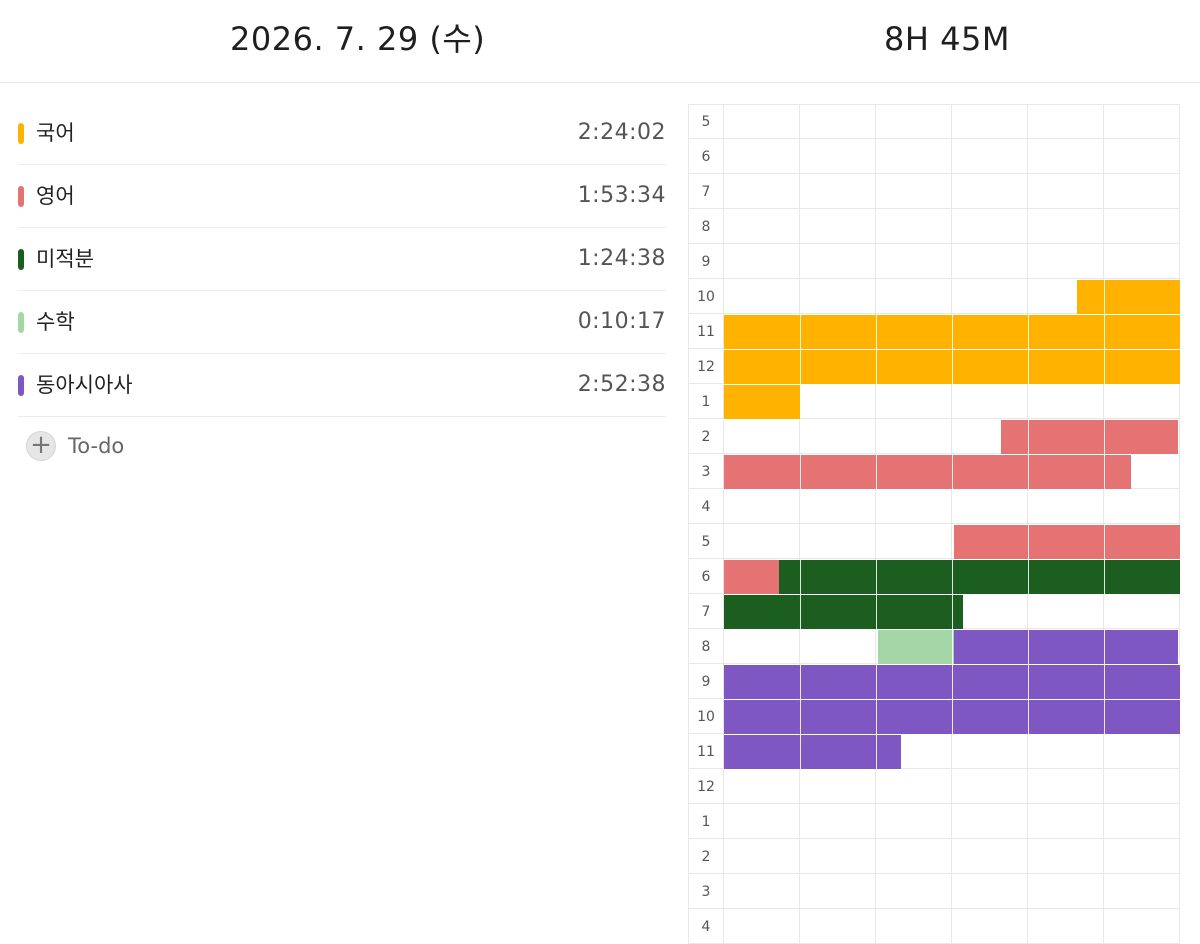 Image resolution: width=1200 pixels, height=944 pixels. Describe the element at coordinates (342, 133) in the screenshot. I see `subject-row-korean: 국어 2:24:02` at that location.